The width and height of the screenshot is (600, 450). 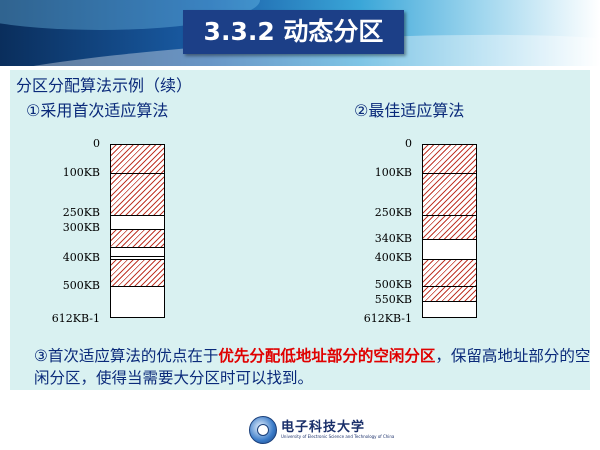 What do you see at coordinates (323, 427) in the screenshot?
I see `university-name: 电子科技大学` at bounding box center [323, 427].